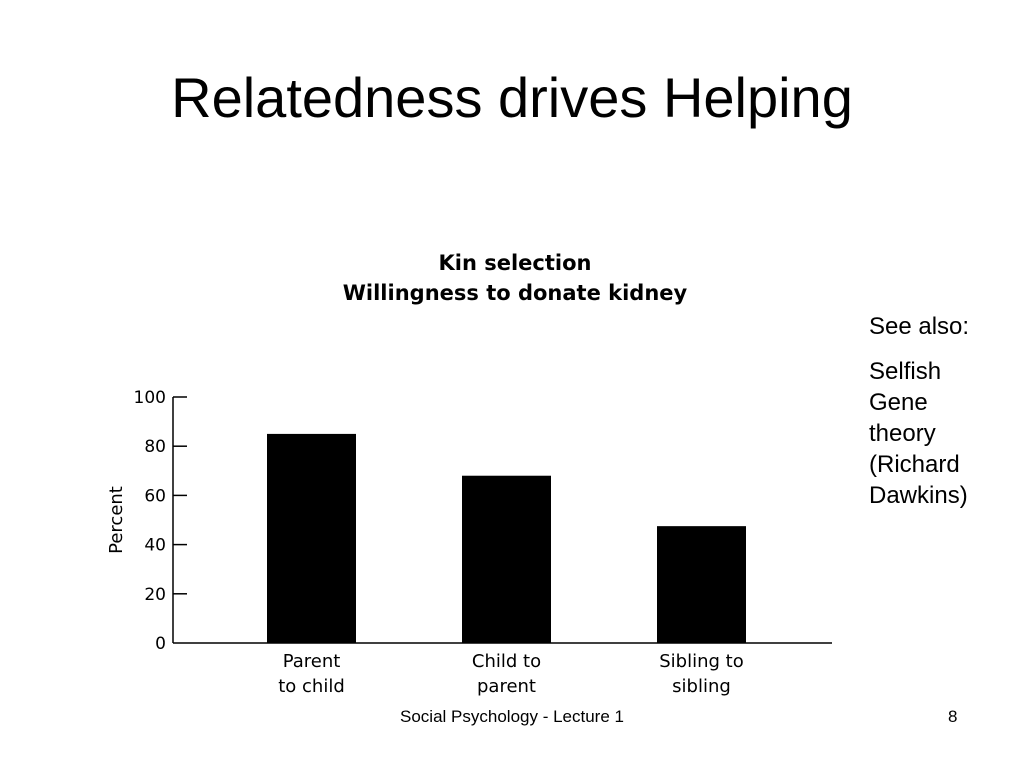 Image resolution: width=1024 pixels, height=768 pixels. Describe the element at coordinates (150, 398) in the screenshot. I see `y-tick-label: 100` at that location.